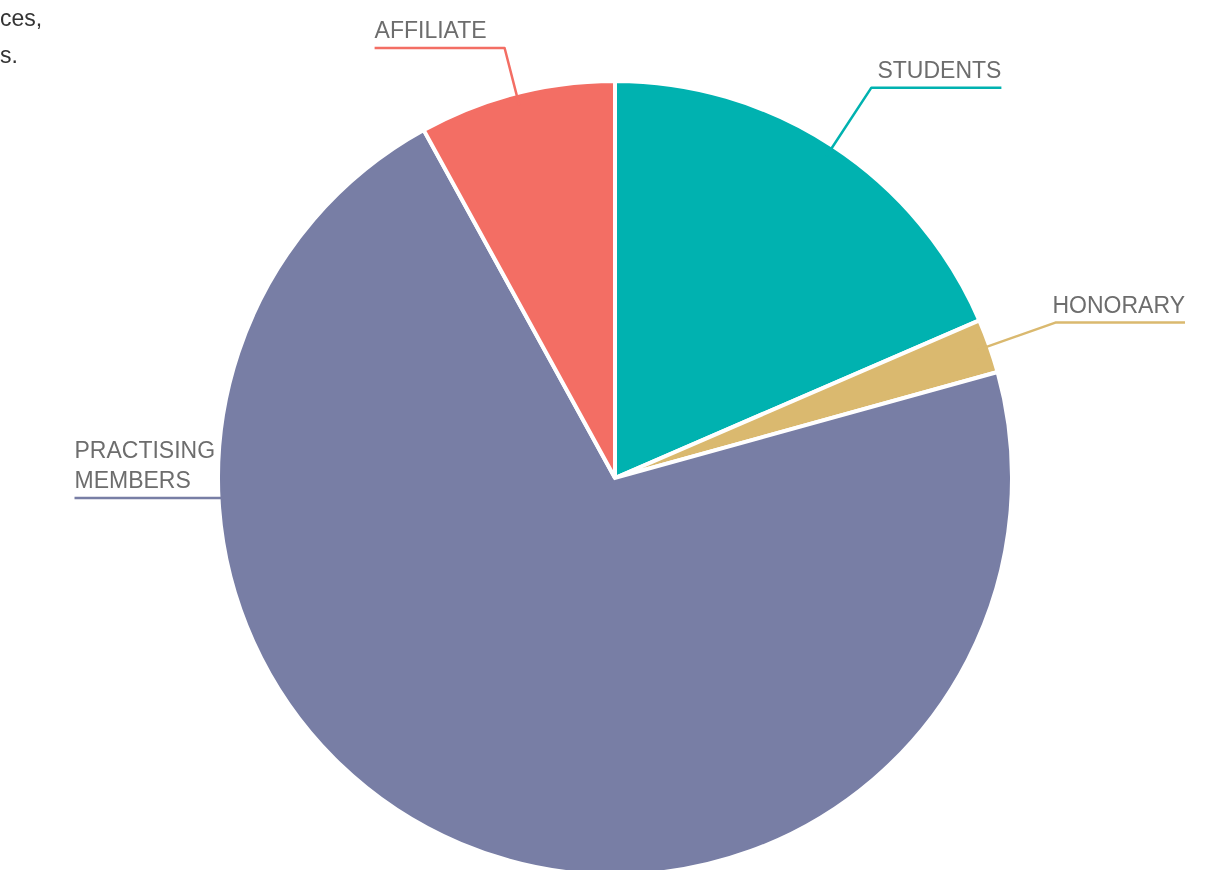  Describe the element at coordinates (939, 69) in the screenshot. I see `slice-label: STUDENTS` at that location.